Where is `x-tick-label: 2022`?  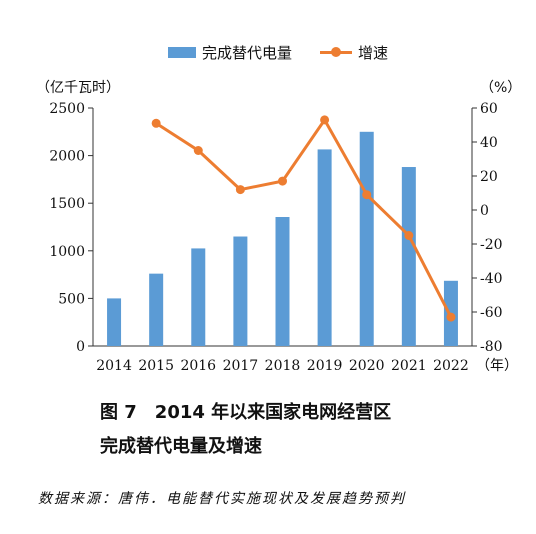 x-tick-label: 2022 is located at coordinates (451, 366).